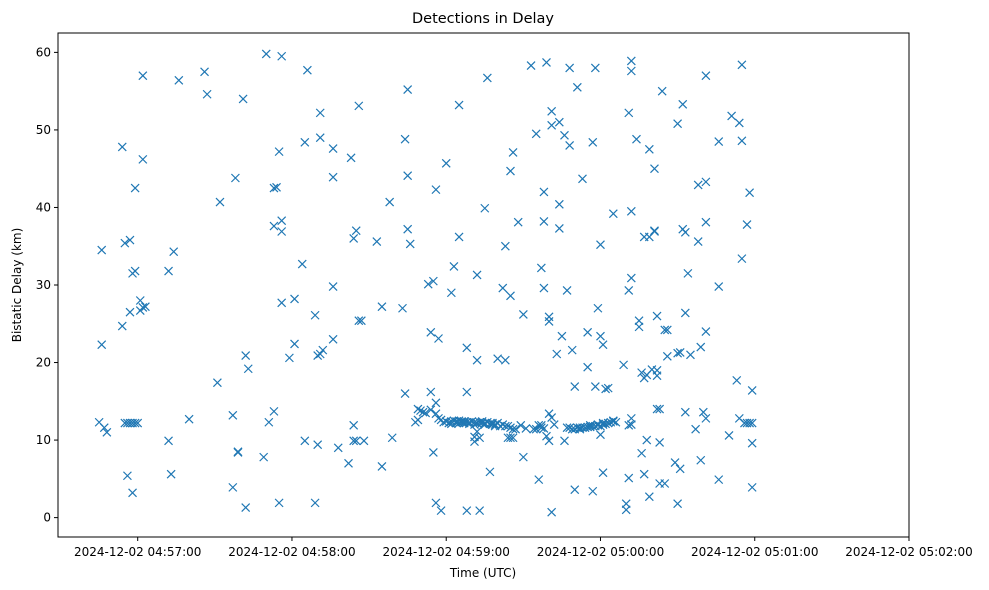  I want to click on y-axis: 0 10 20 30 40 50 60, so click(47, 285).